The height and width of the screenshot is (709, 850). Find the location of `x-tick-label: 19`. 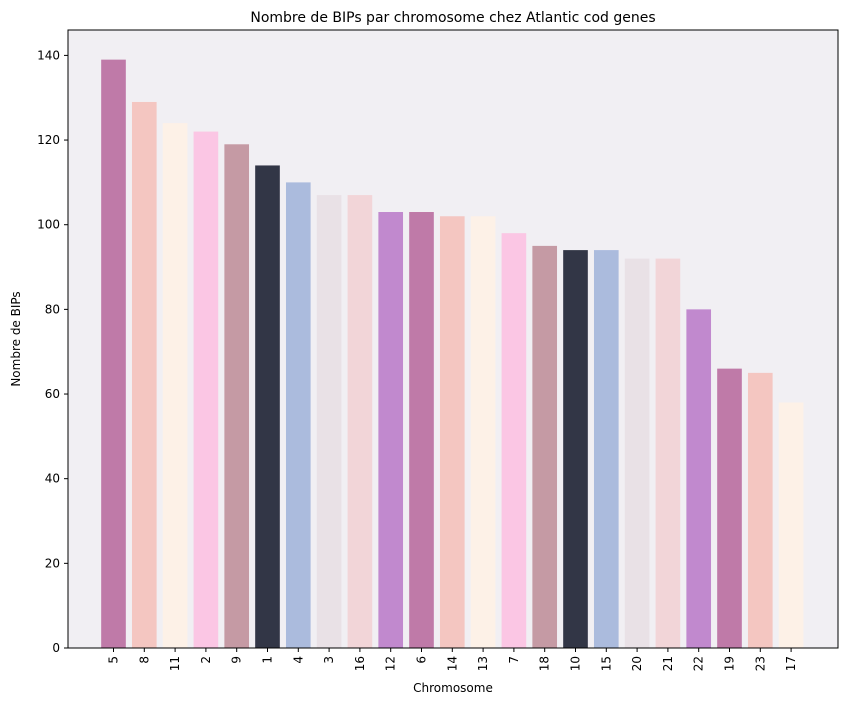

x-tick-label: 19 is located at coordinates (730, 663).